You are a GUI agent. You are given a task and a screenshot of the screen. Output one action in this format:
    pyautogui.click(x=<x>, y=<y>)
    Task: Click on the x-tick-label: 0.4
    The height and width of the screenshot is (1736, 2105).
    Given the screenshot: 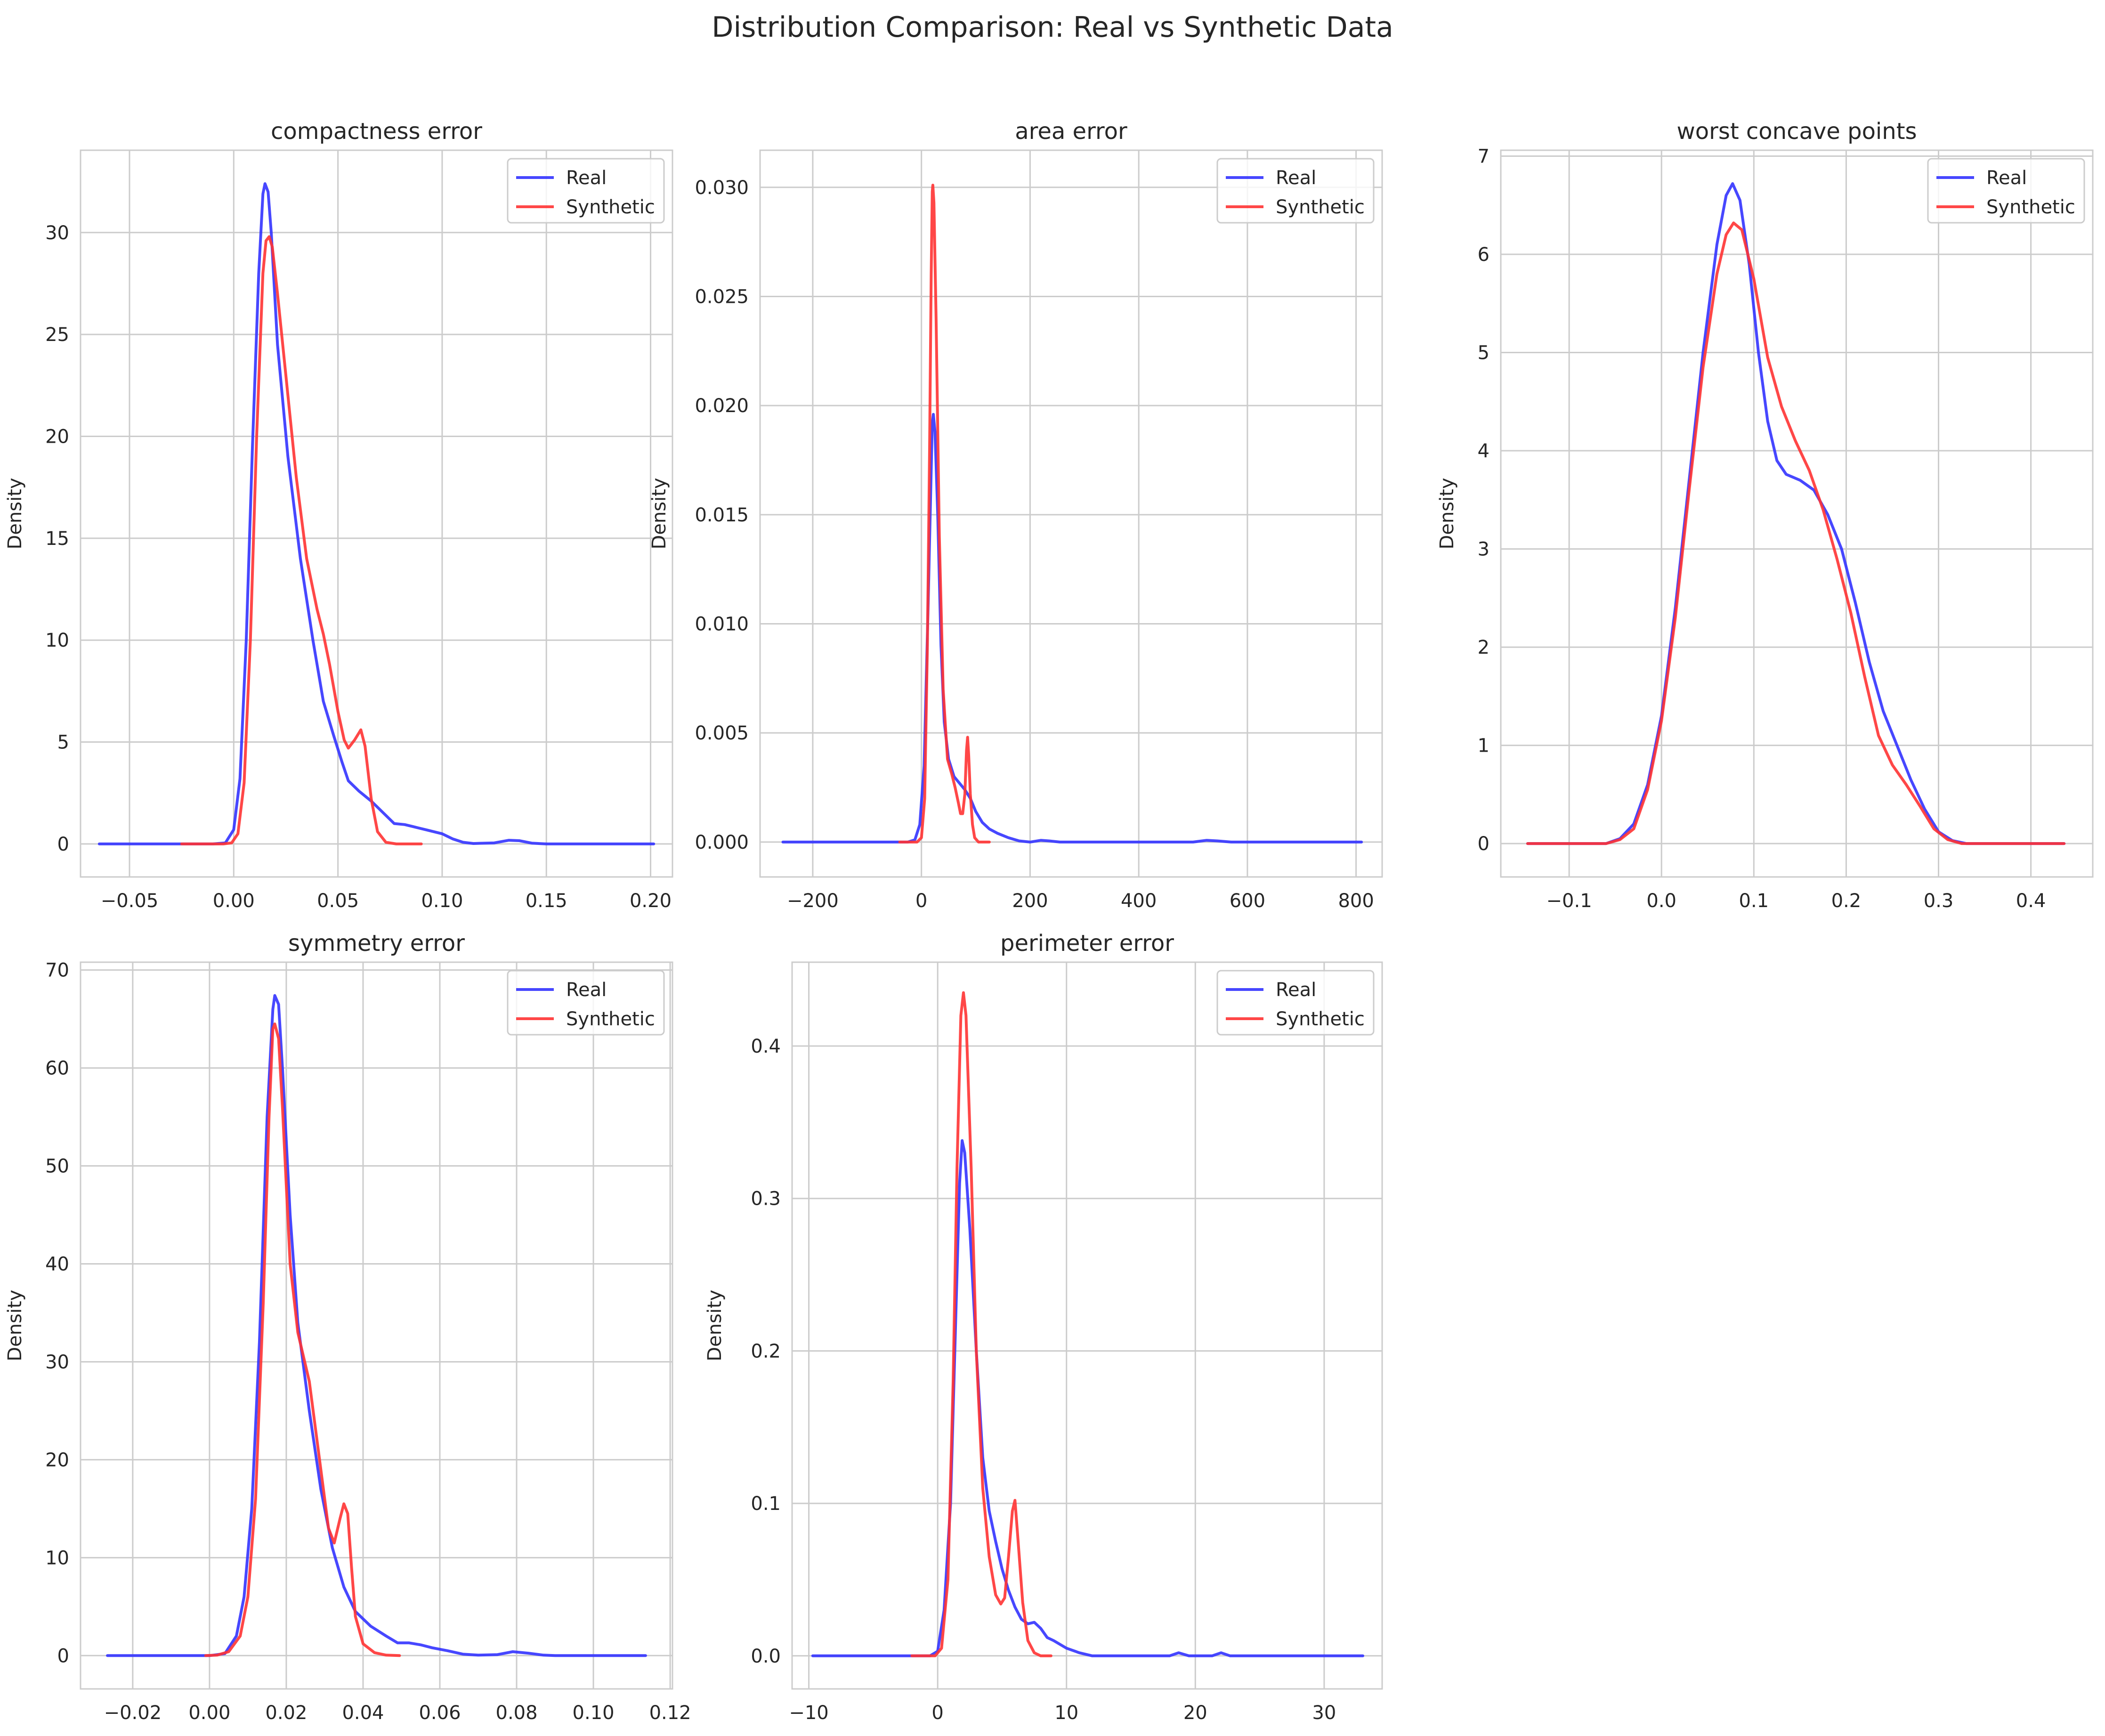 What is the action you would take?
    pyautogui.click(x=2031, y=901)
    